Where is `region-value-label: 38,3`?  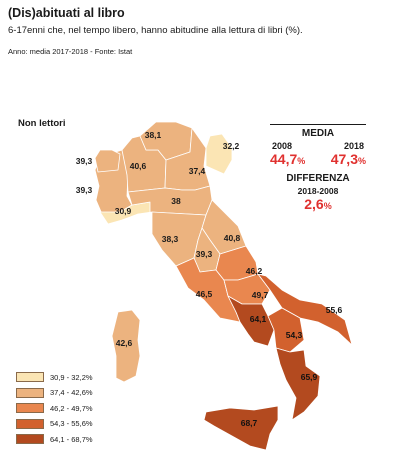
region-value-label: 38,3 is located at coordinates (170, 239).